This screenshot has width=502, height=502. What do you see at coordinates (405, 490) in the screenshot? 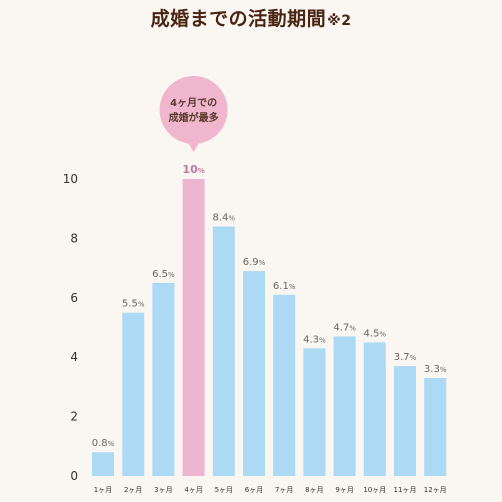
I see `x-tick-label: 11ヶ月` at bounding box center [405, 490].